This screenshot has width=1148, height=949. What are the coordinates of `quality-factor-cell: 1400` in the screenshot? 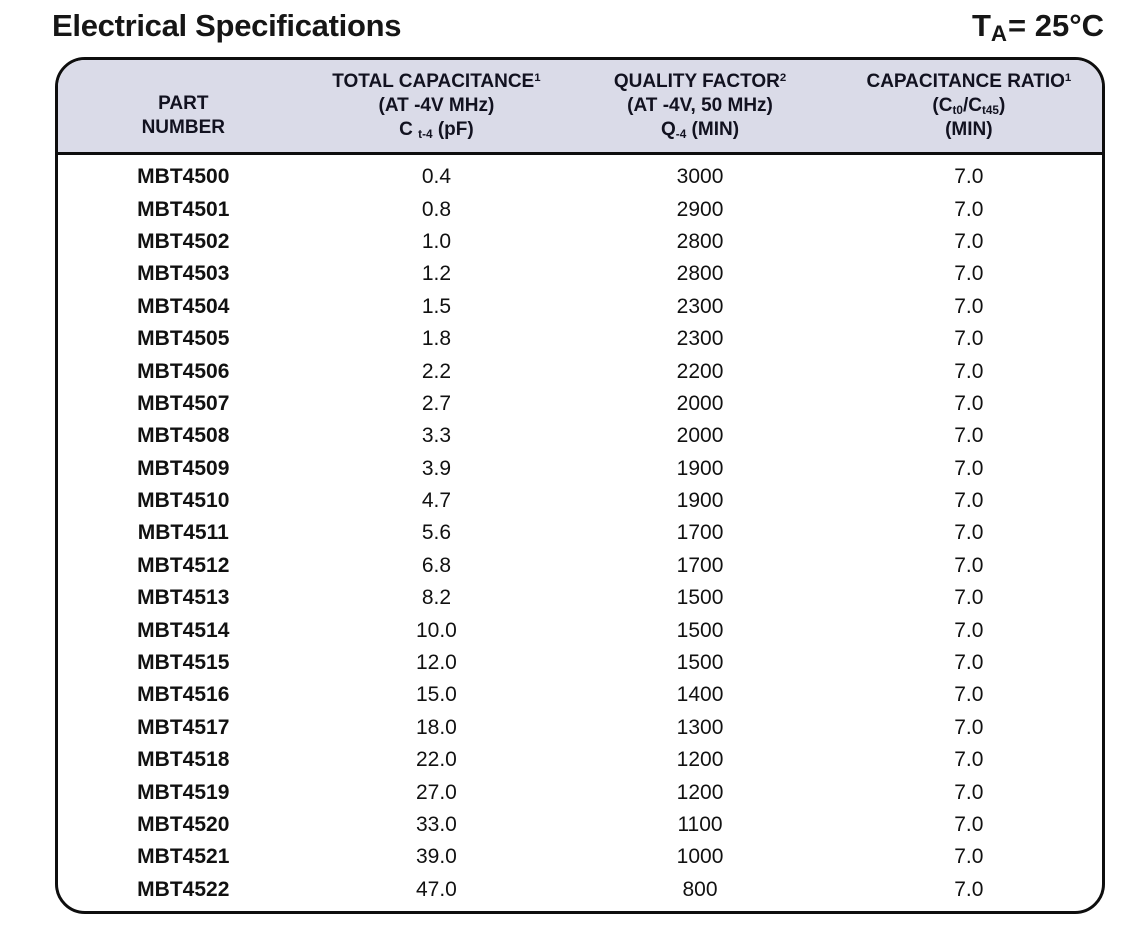 It's located at (700, 695).